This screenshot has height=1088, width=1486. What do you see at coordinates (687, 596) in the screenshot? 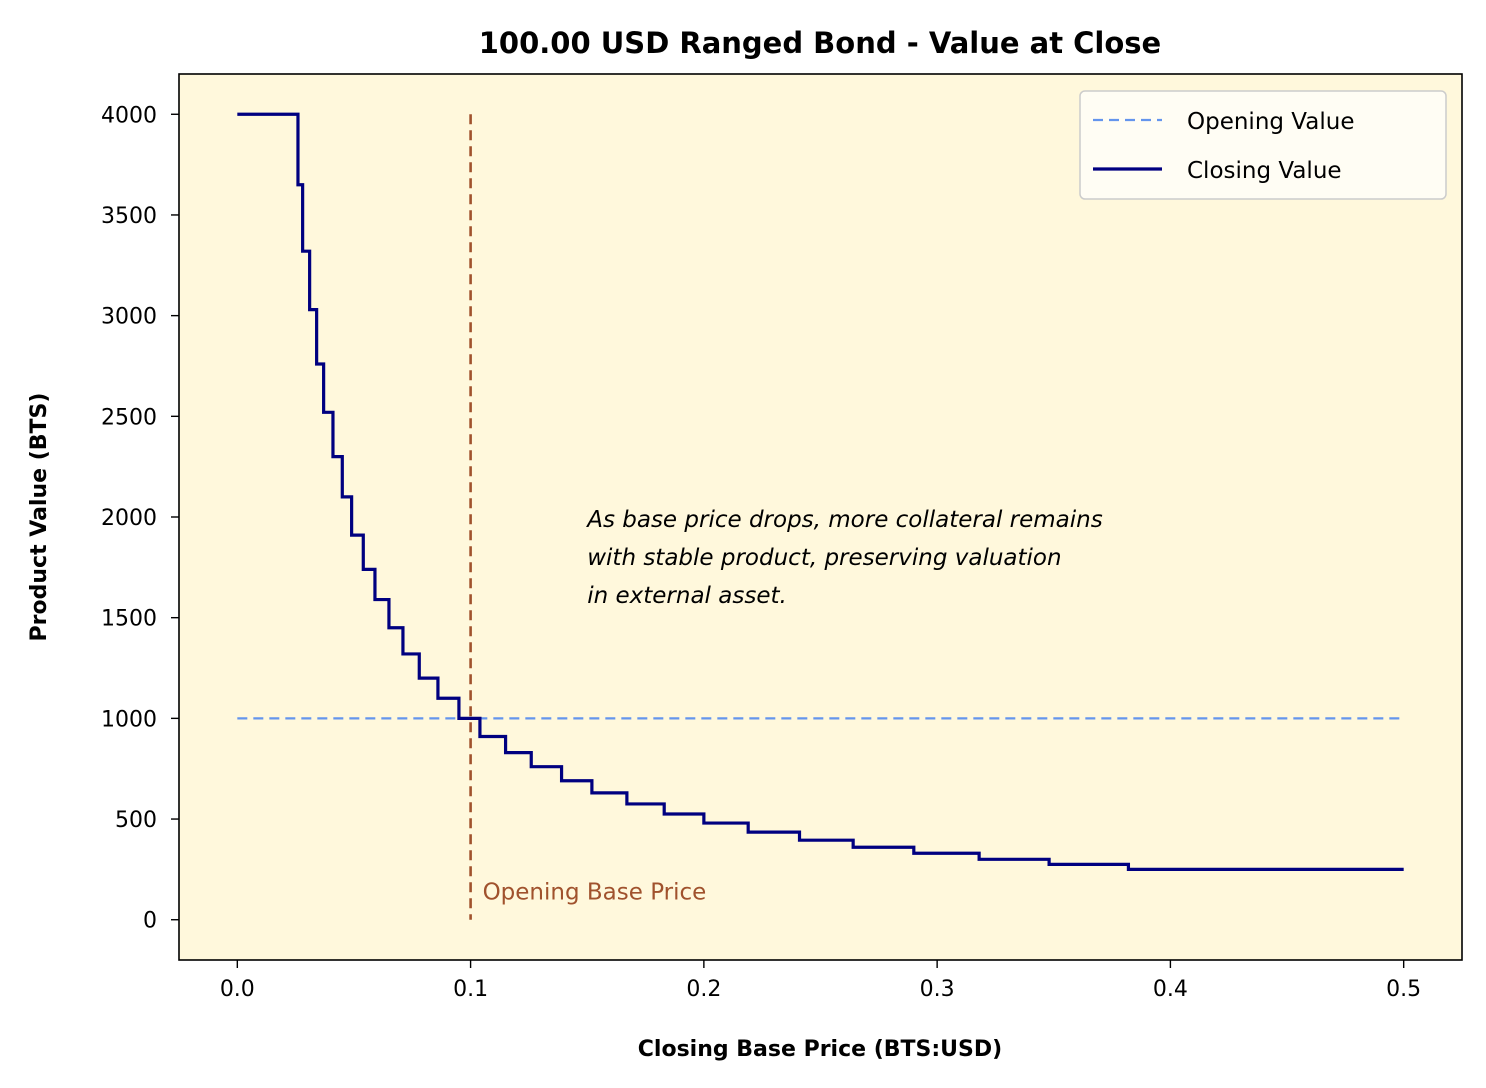
I see `annotation-line: in external asset.` at bounding box center [687, 596].